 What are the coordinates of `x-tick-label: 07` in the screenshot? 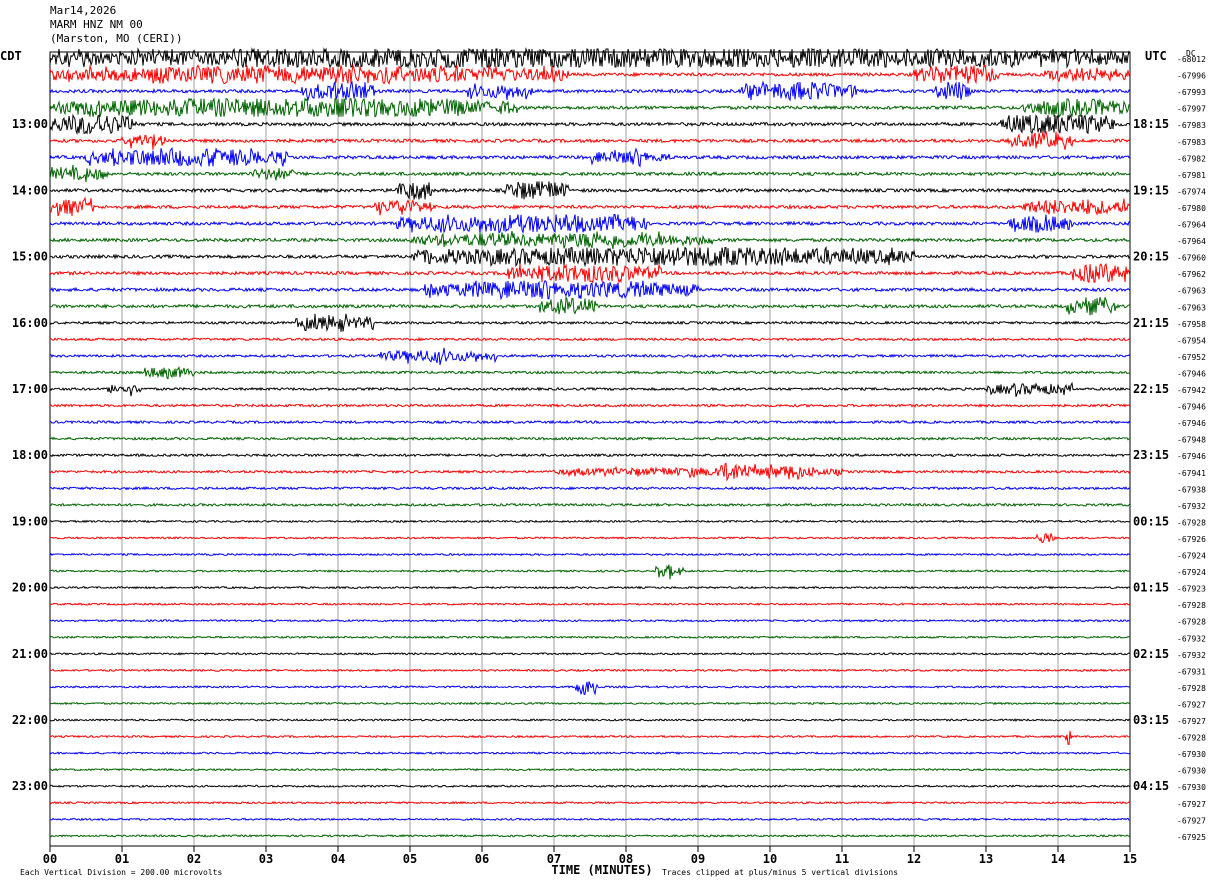 It's located at (554, 859).